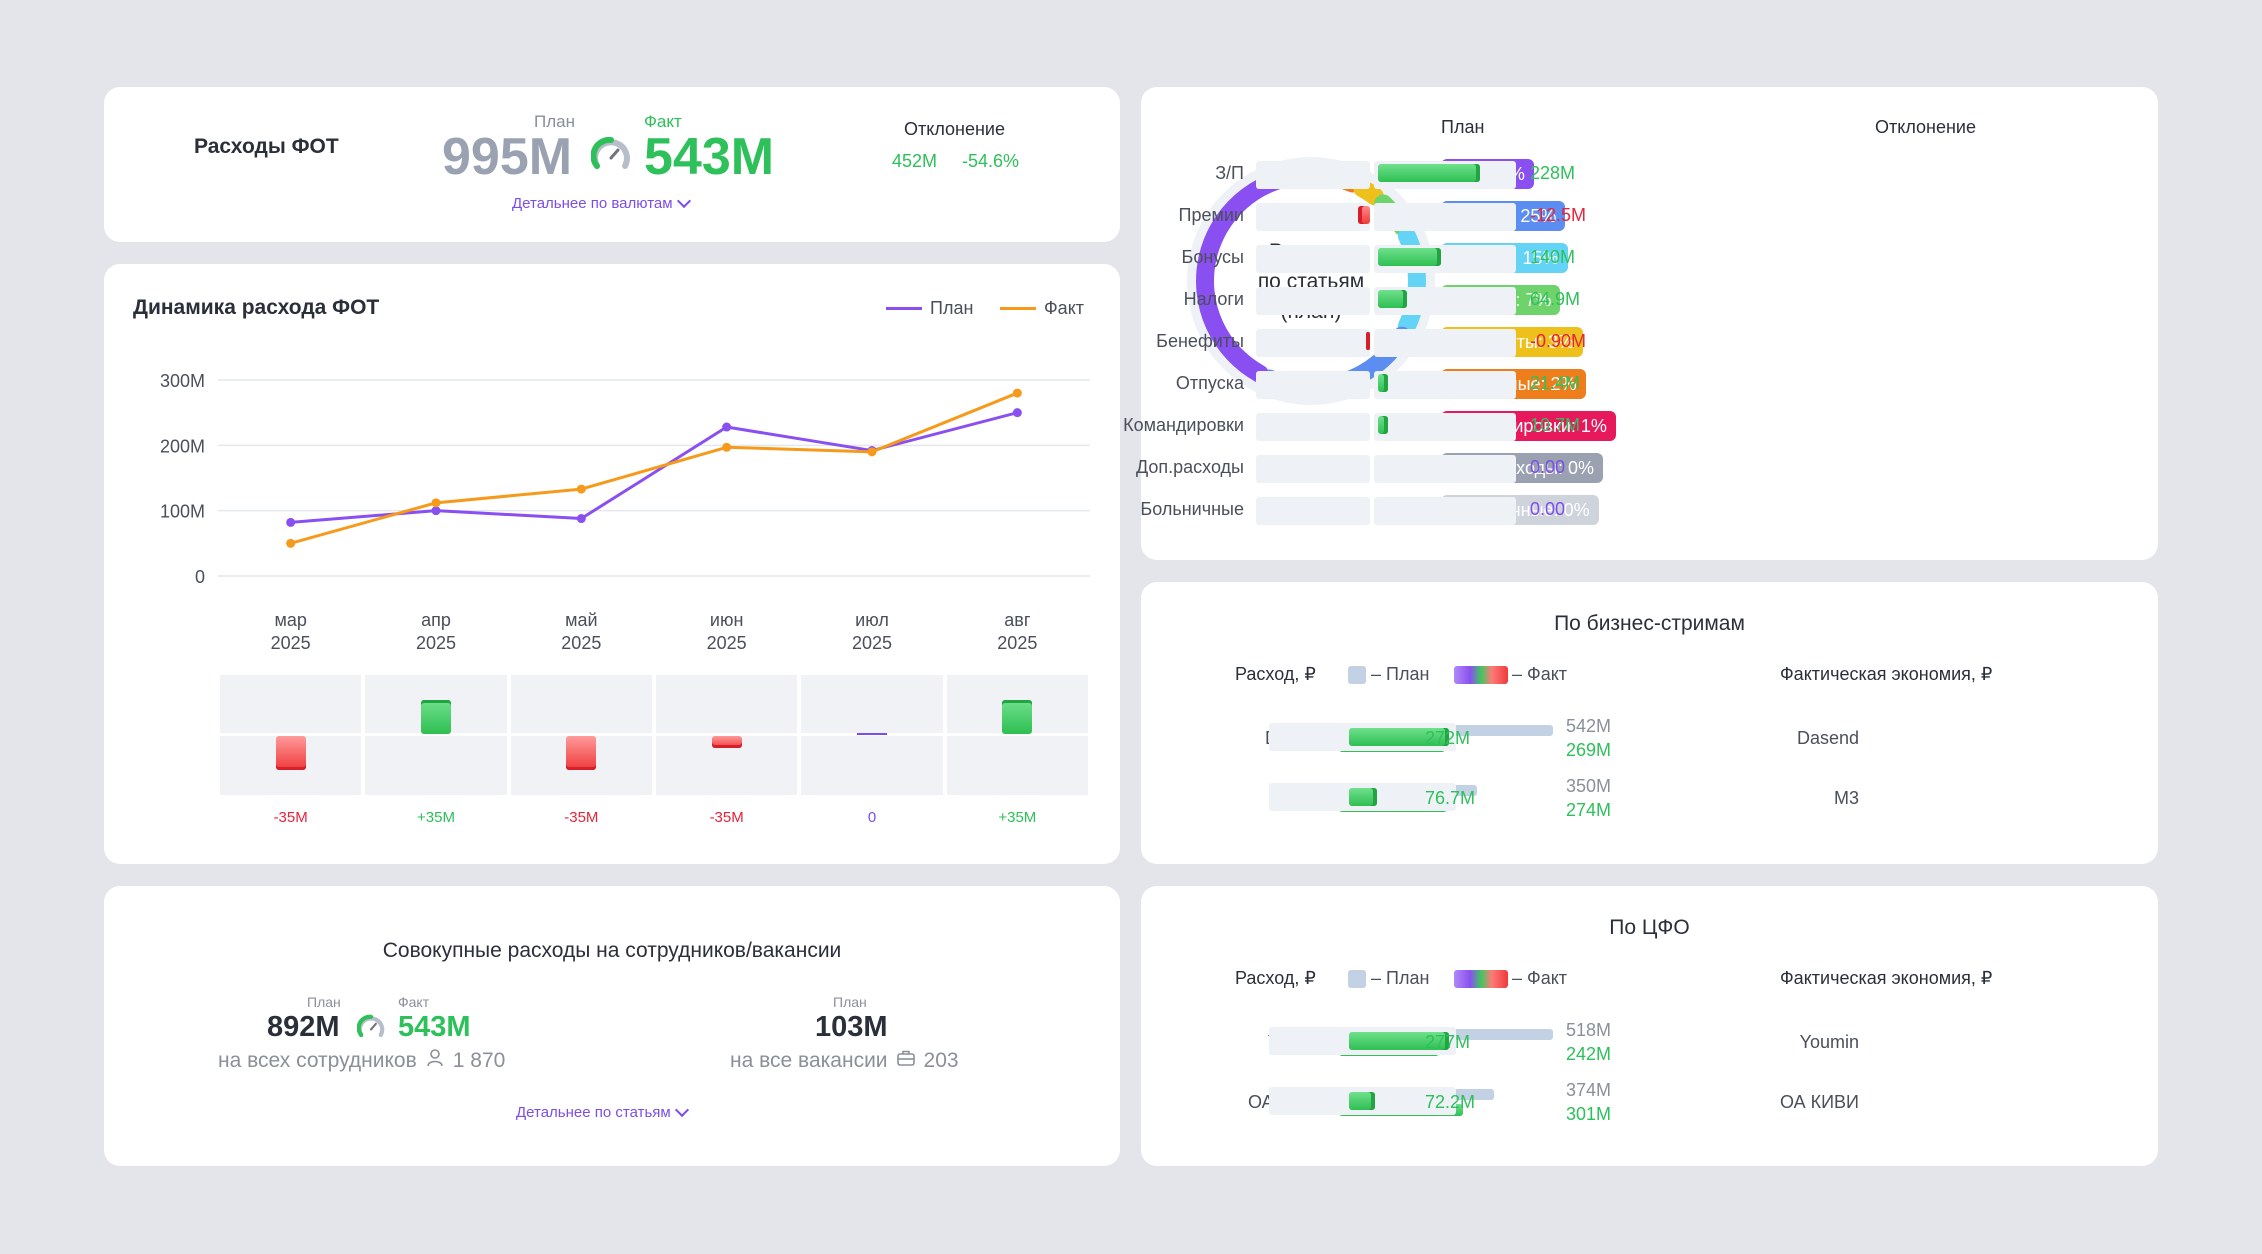 This screenshot has height=1254, width=2262. Describe the element at coordinates (1589, 810) in the screenshot. I see `streams-fact-value: 274M` at that location.